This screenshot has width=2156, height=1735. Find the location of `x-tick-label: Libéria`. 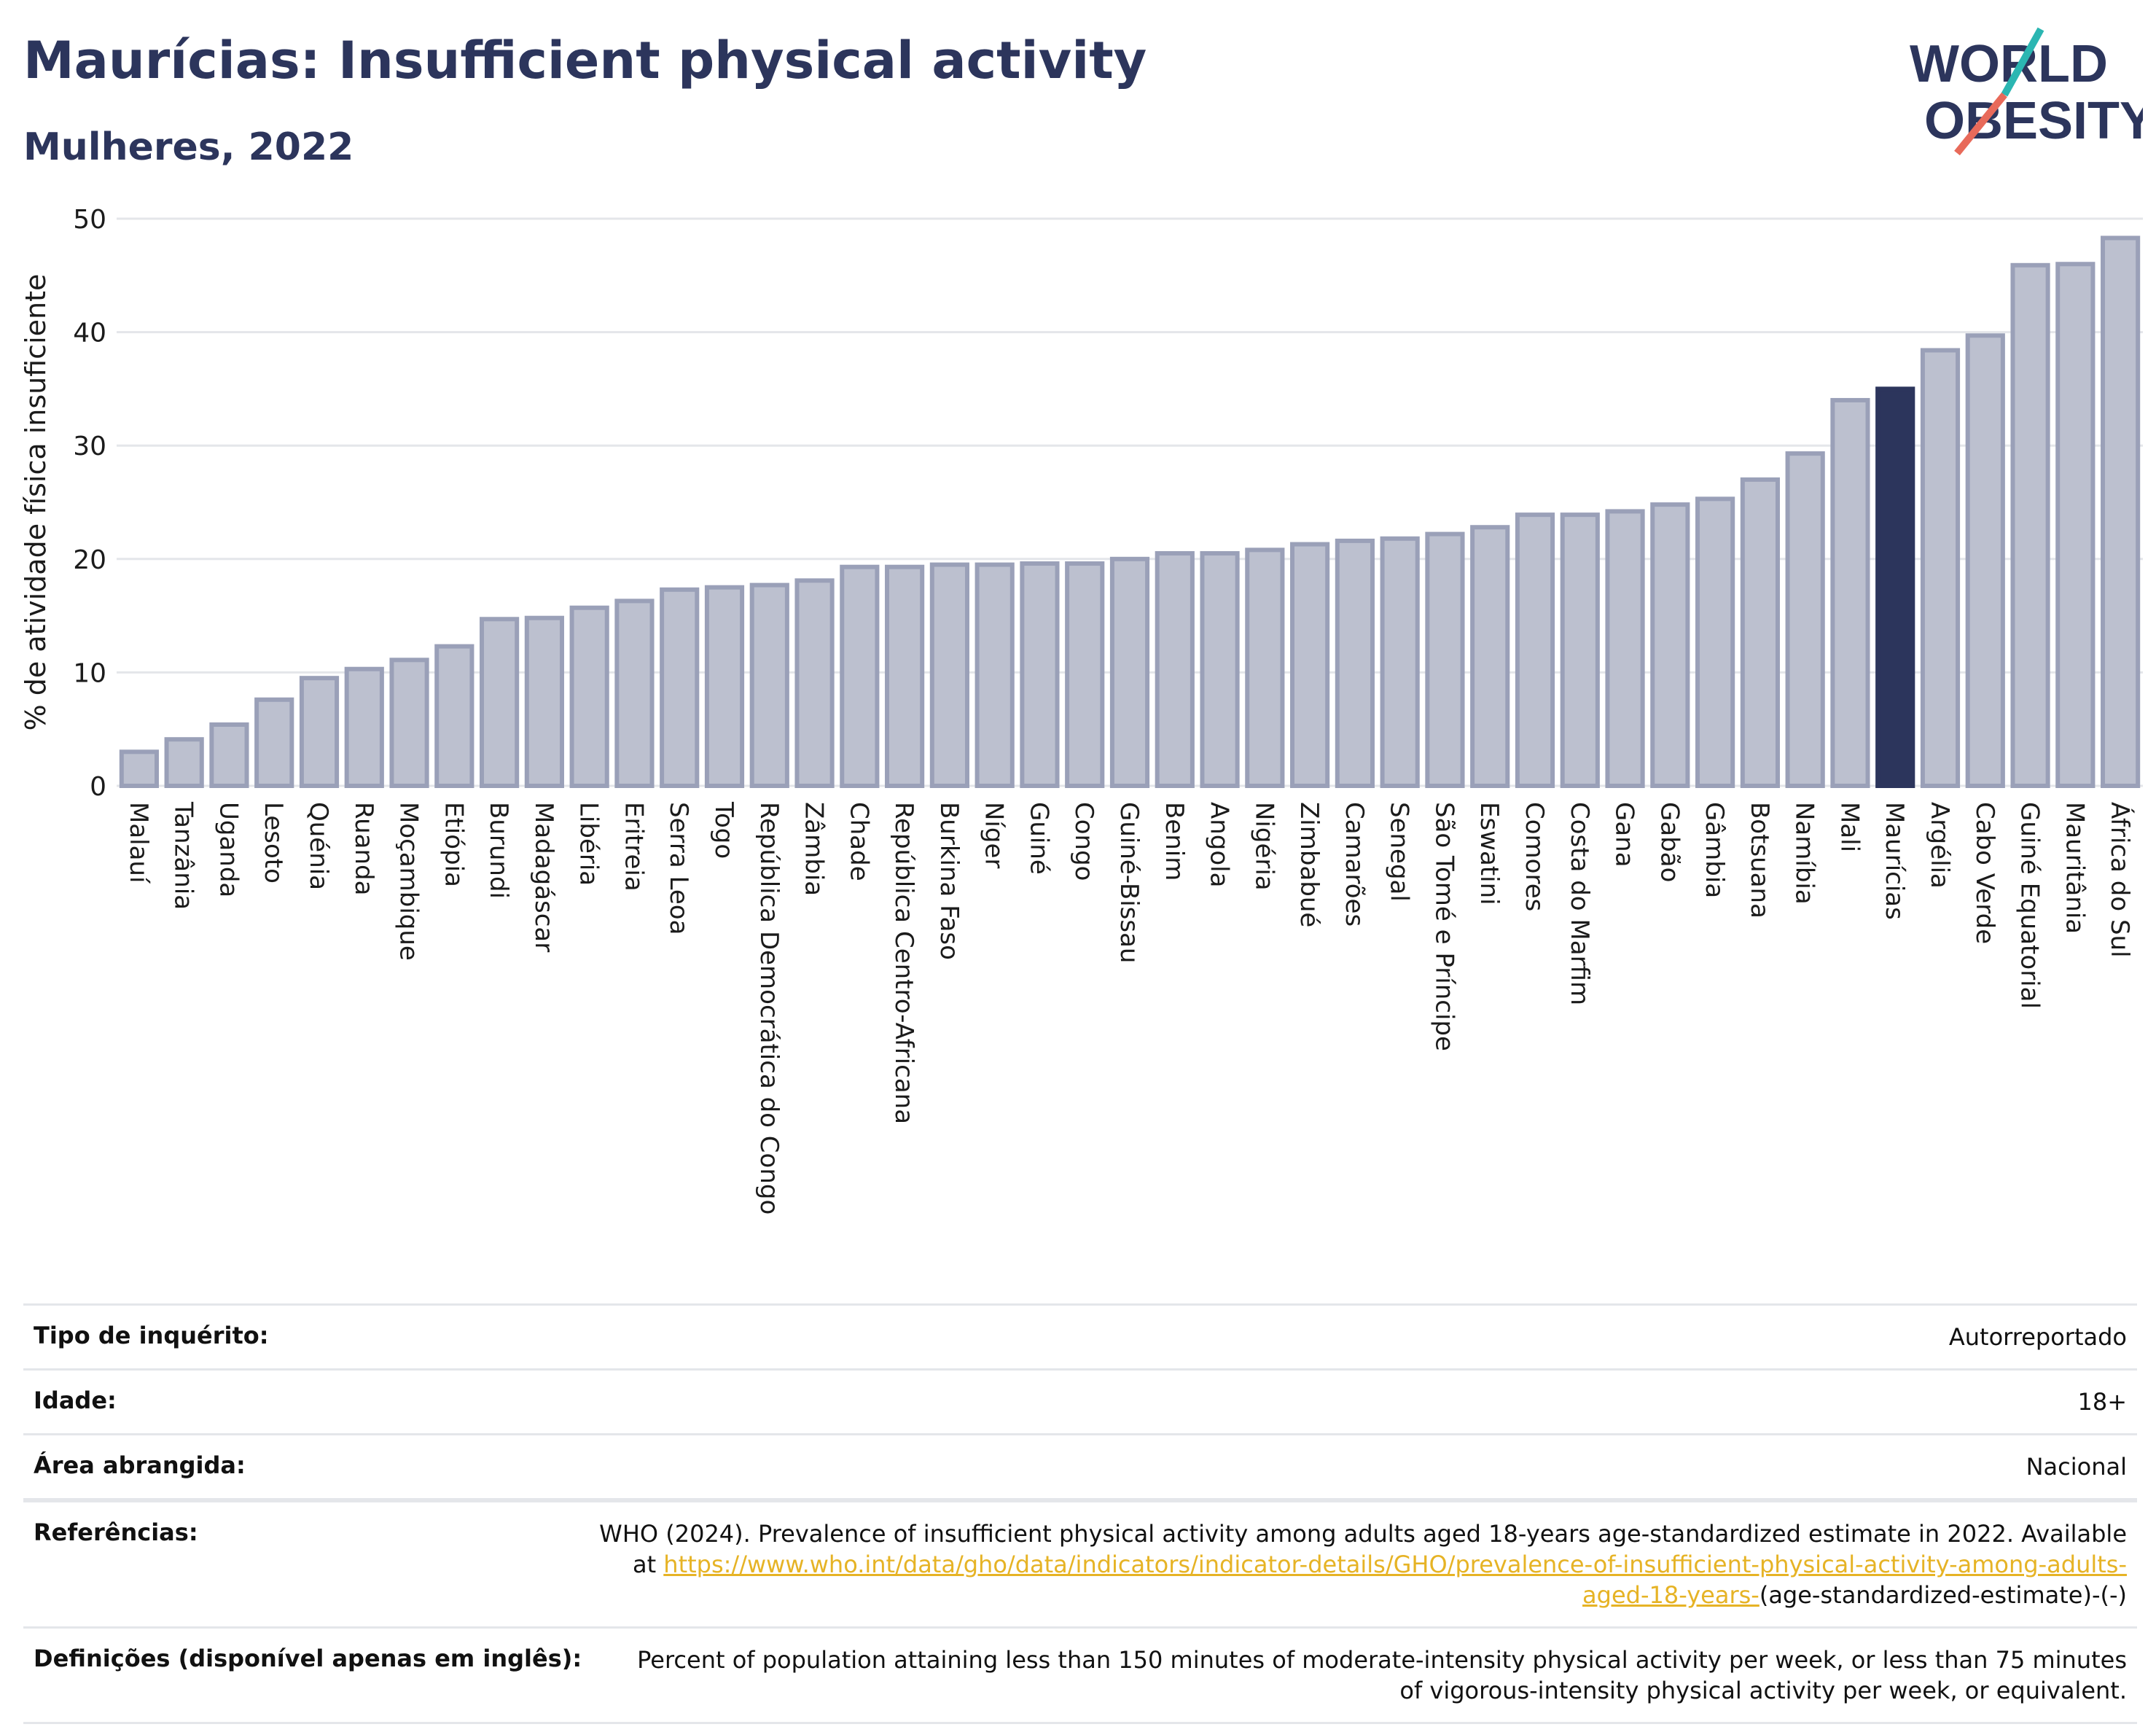

x-tick-label: Libéria is located at coordinates (589, 844).